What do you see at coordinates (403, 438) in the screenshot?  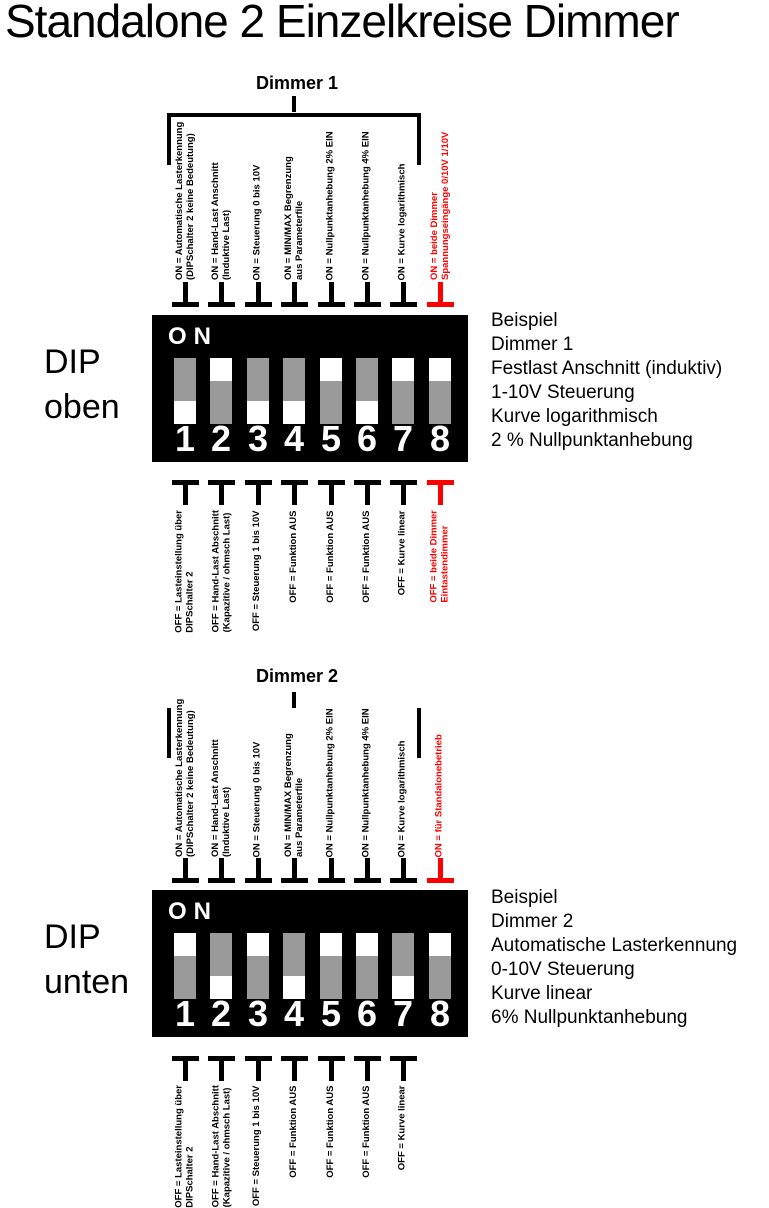 I see `dip1-switch-7-number: 7` at bounding box center [403, 438].